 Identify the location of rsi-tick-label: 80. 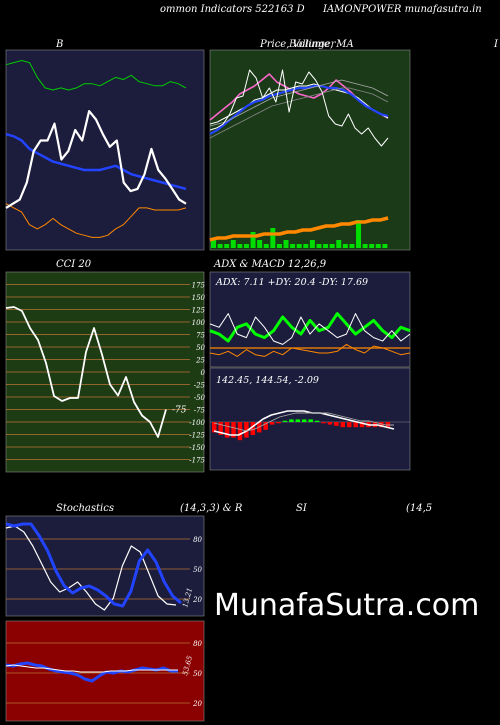
(197, 644).